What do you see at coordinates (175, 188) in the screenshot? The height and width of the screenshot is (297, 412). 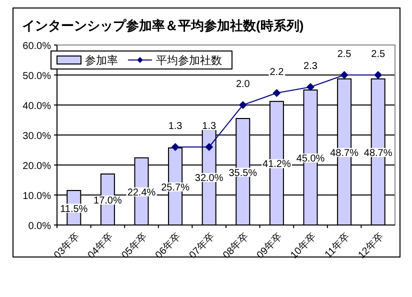 I see `data-label: 25.7%` at bounding box center [175, 188].